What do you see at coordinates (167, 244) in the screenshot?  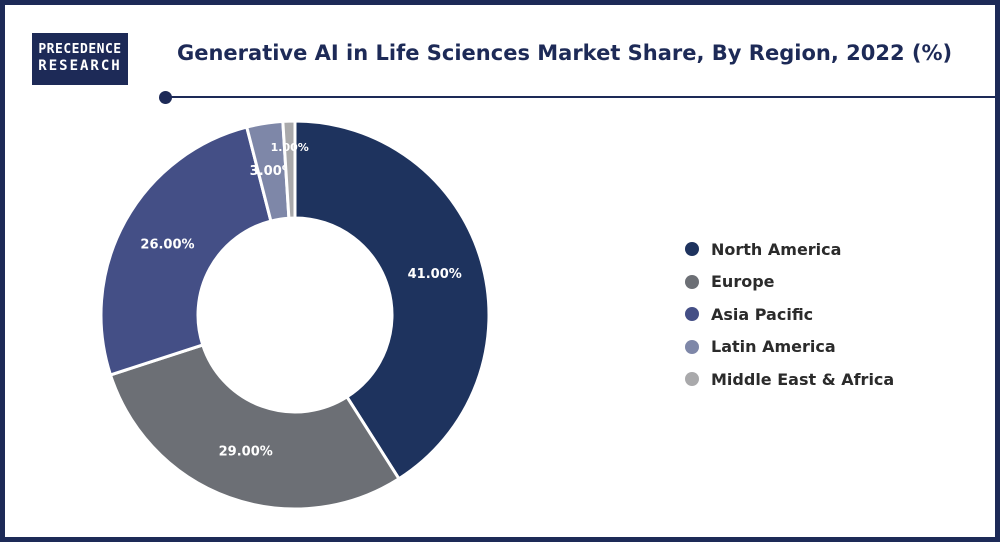 I see `data-label-asia-pacific: 26.00%` at bounding box center [167, 244].